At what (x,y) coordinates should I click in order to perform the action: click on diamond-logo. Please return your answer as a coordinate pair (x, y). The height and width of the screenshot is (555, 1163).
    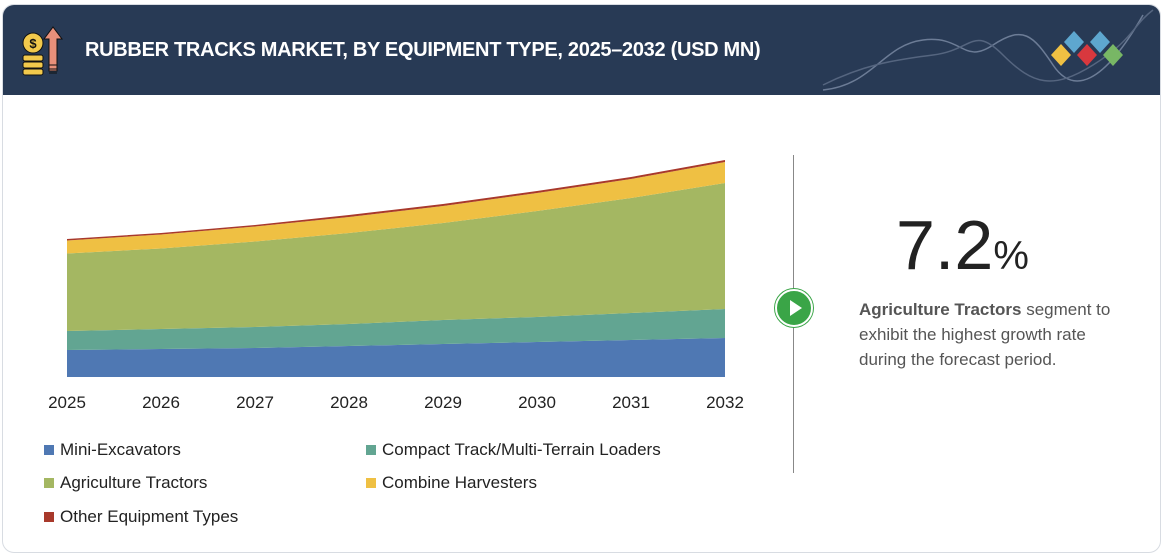
    Looking at the image, I should click on (1087, 48).